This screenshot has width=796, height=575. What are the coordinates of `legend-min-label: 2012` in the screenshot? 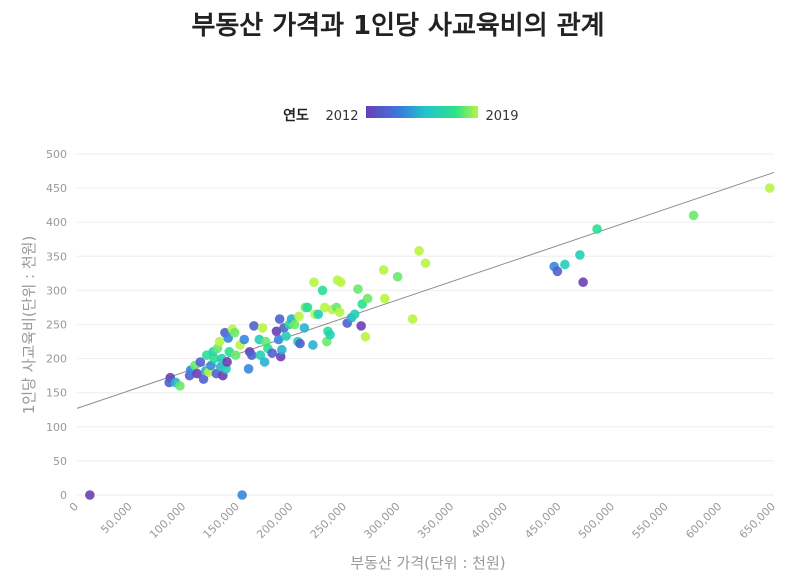 It's located at (341, 116).